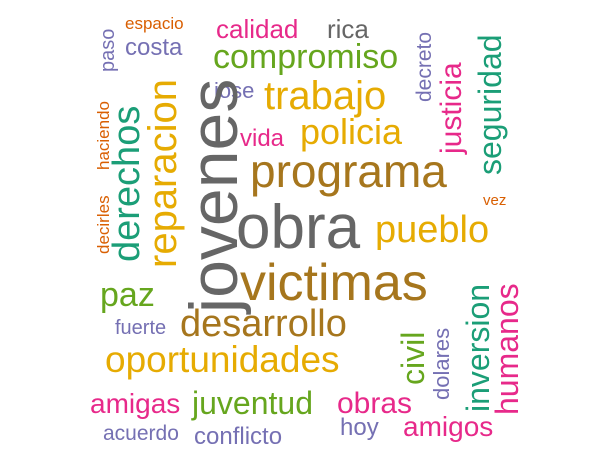 This screenshot has height=461, width=609. Describe the element at coordinates (298, 227) in the screenshot. I see `word-obra: obra` at that location.